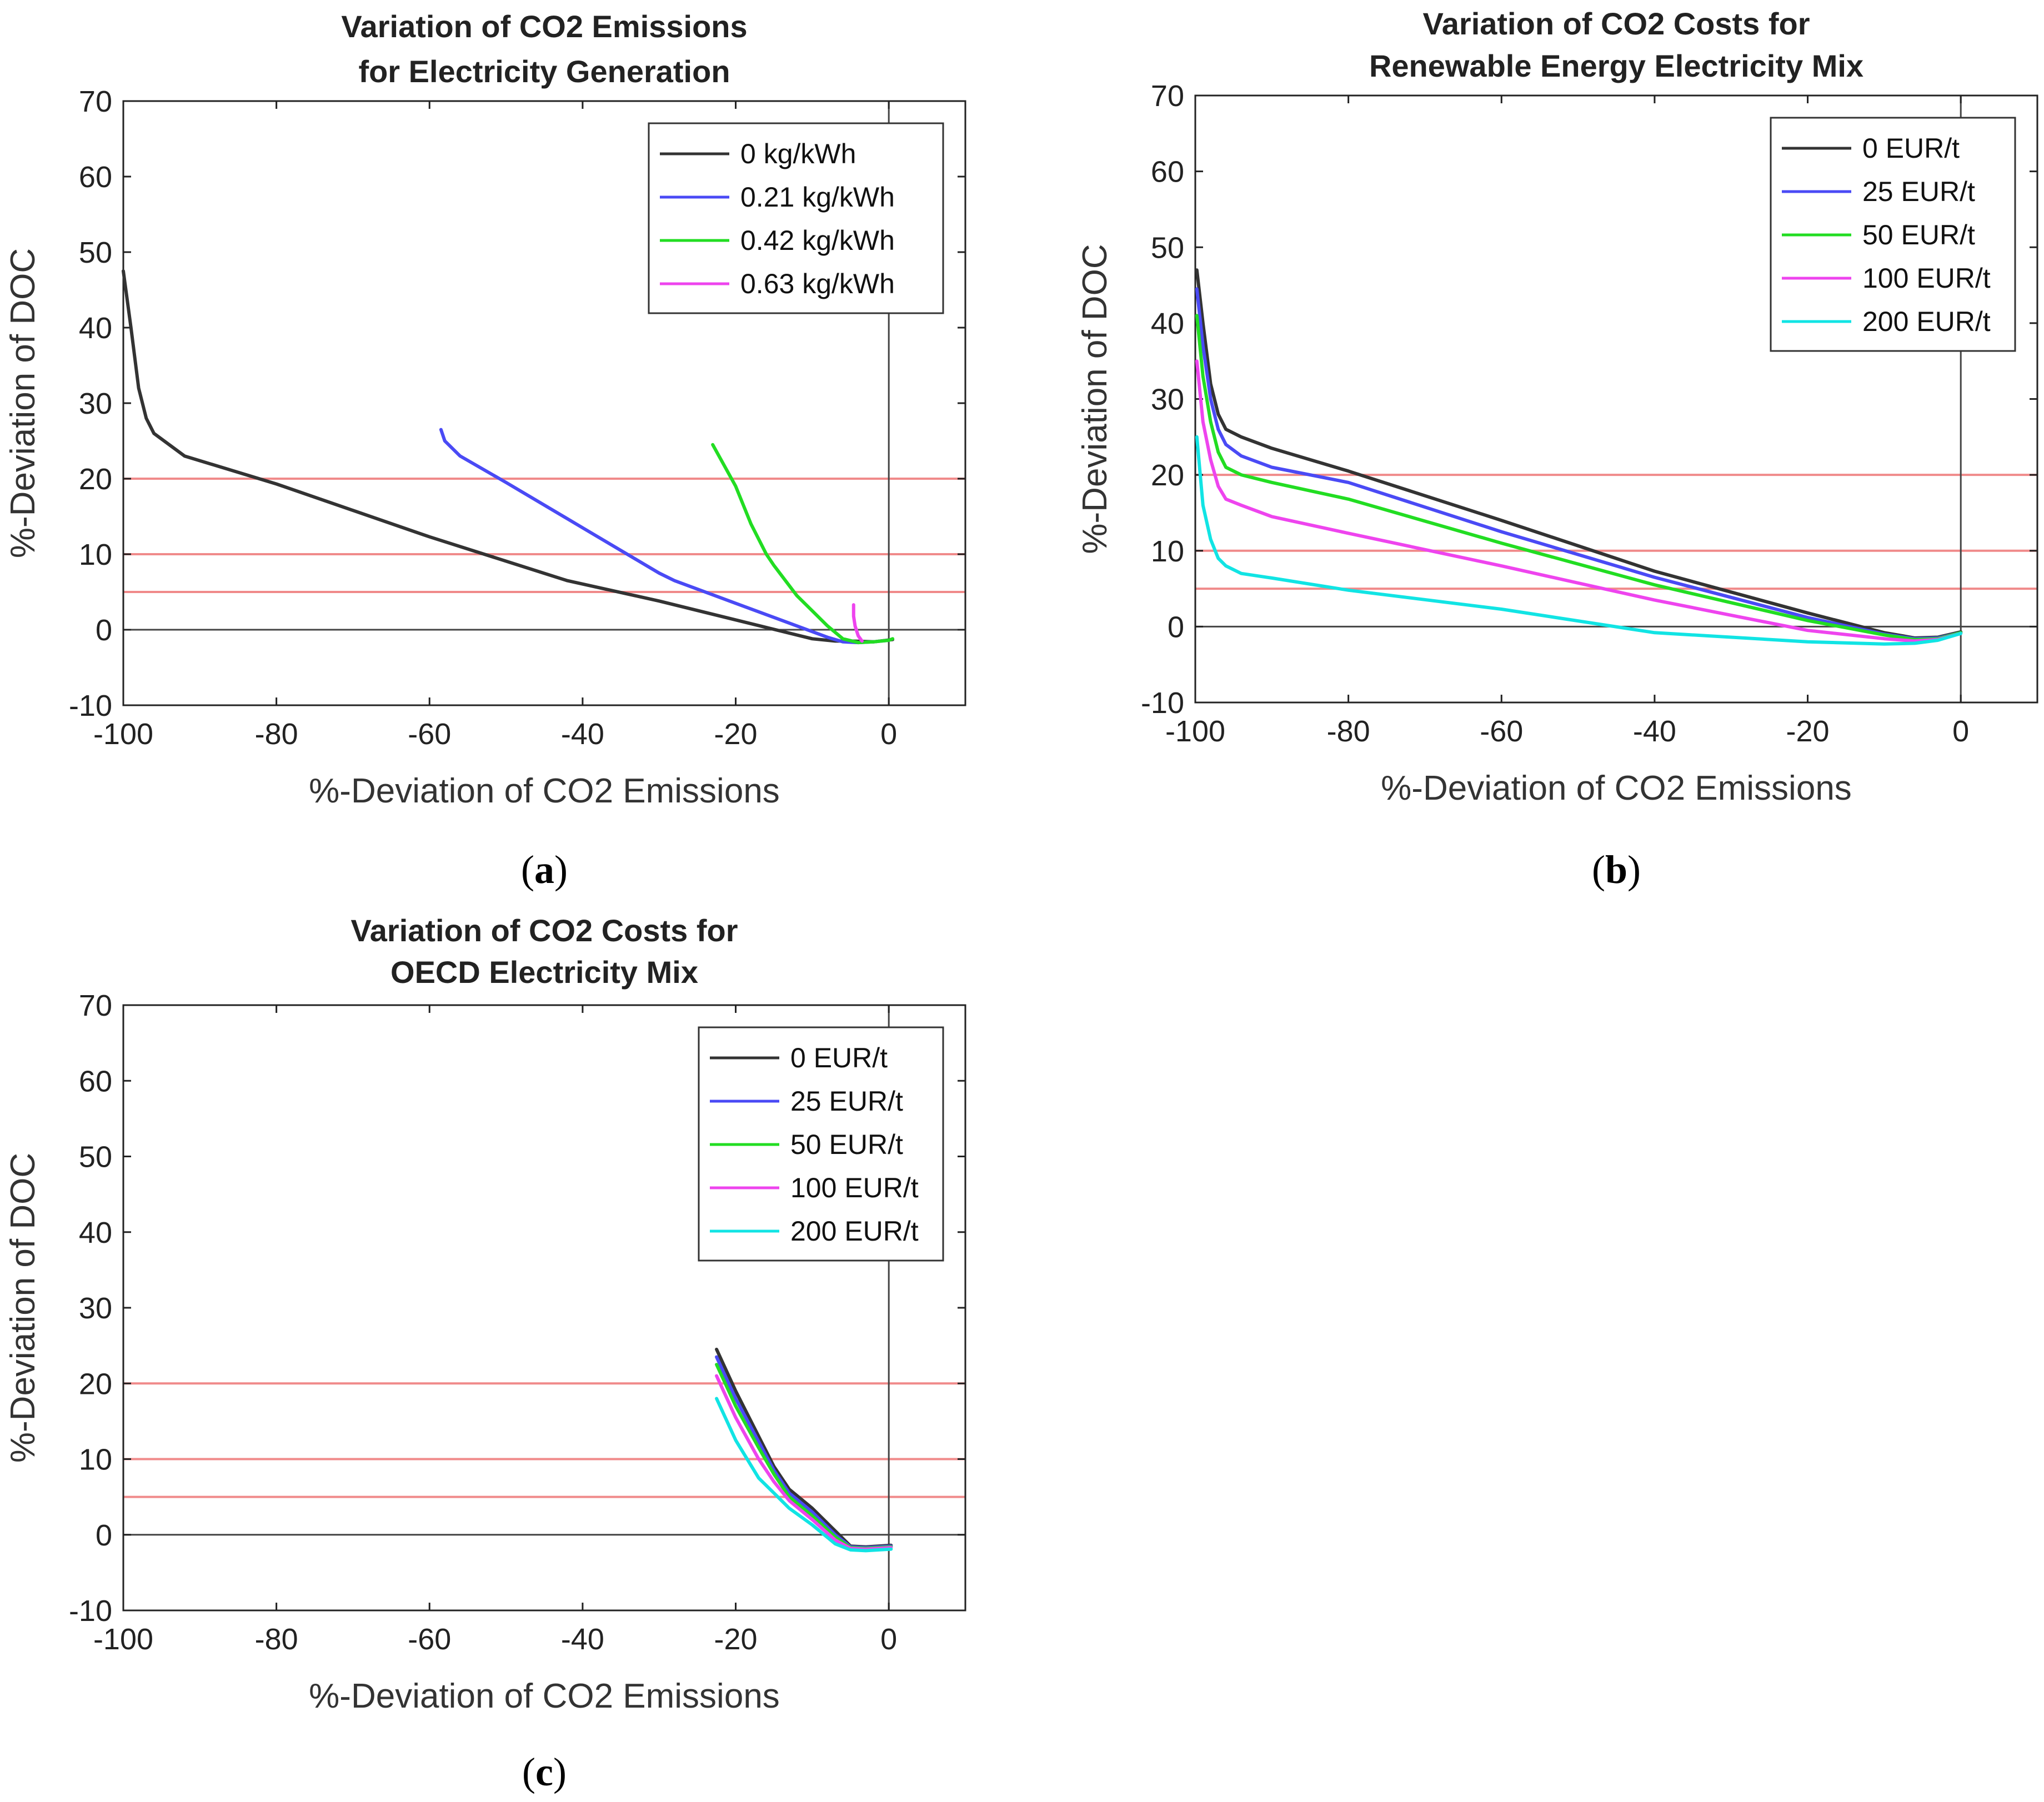 This screenshot has width=2044, height=1802. What do you see at coordinates (803, 544) in the screenshot?
I see `series-line-0-42-kg-kwh` at bounding box center [803, 544].